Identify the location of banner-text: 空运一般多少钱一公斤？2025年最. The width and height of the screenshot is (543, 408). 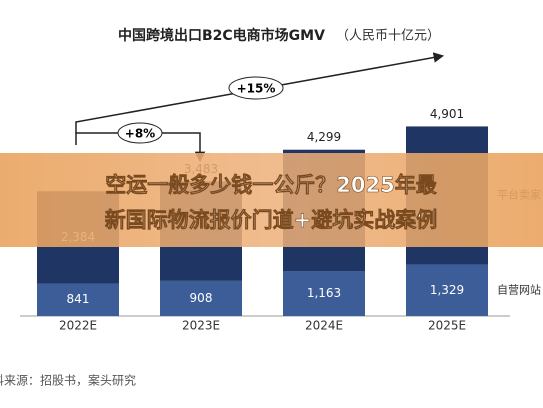
(271, 185).